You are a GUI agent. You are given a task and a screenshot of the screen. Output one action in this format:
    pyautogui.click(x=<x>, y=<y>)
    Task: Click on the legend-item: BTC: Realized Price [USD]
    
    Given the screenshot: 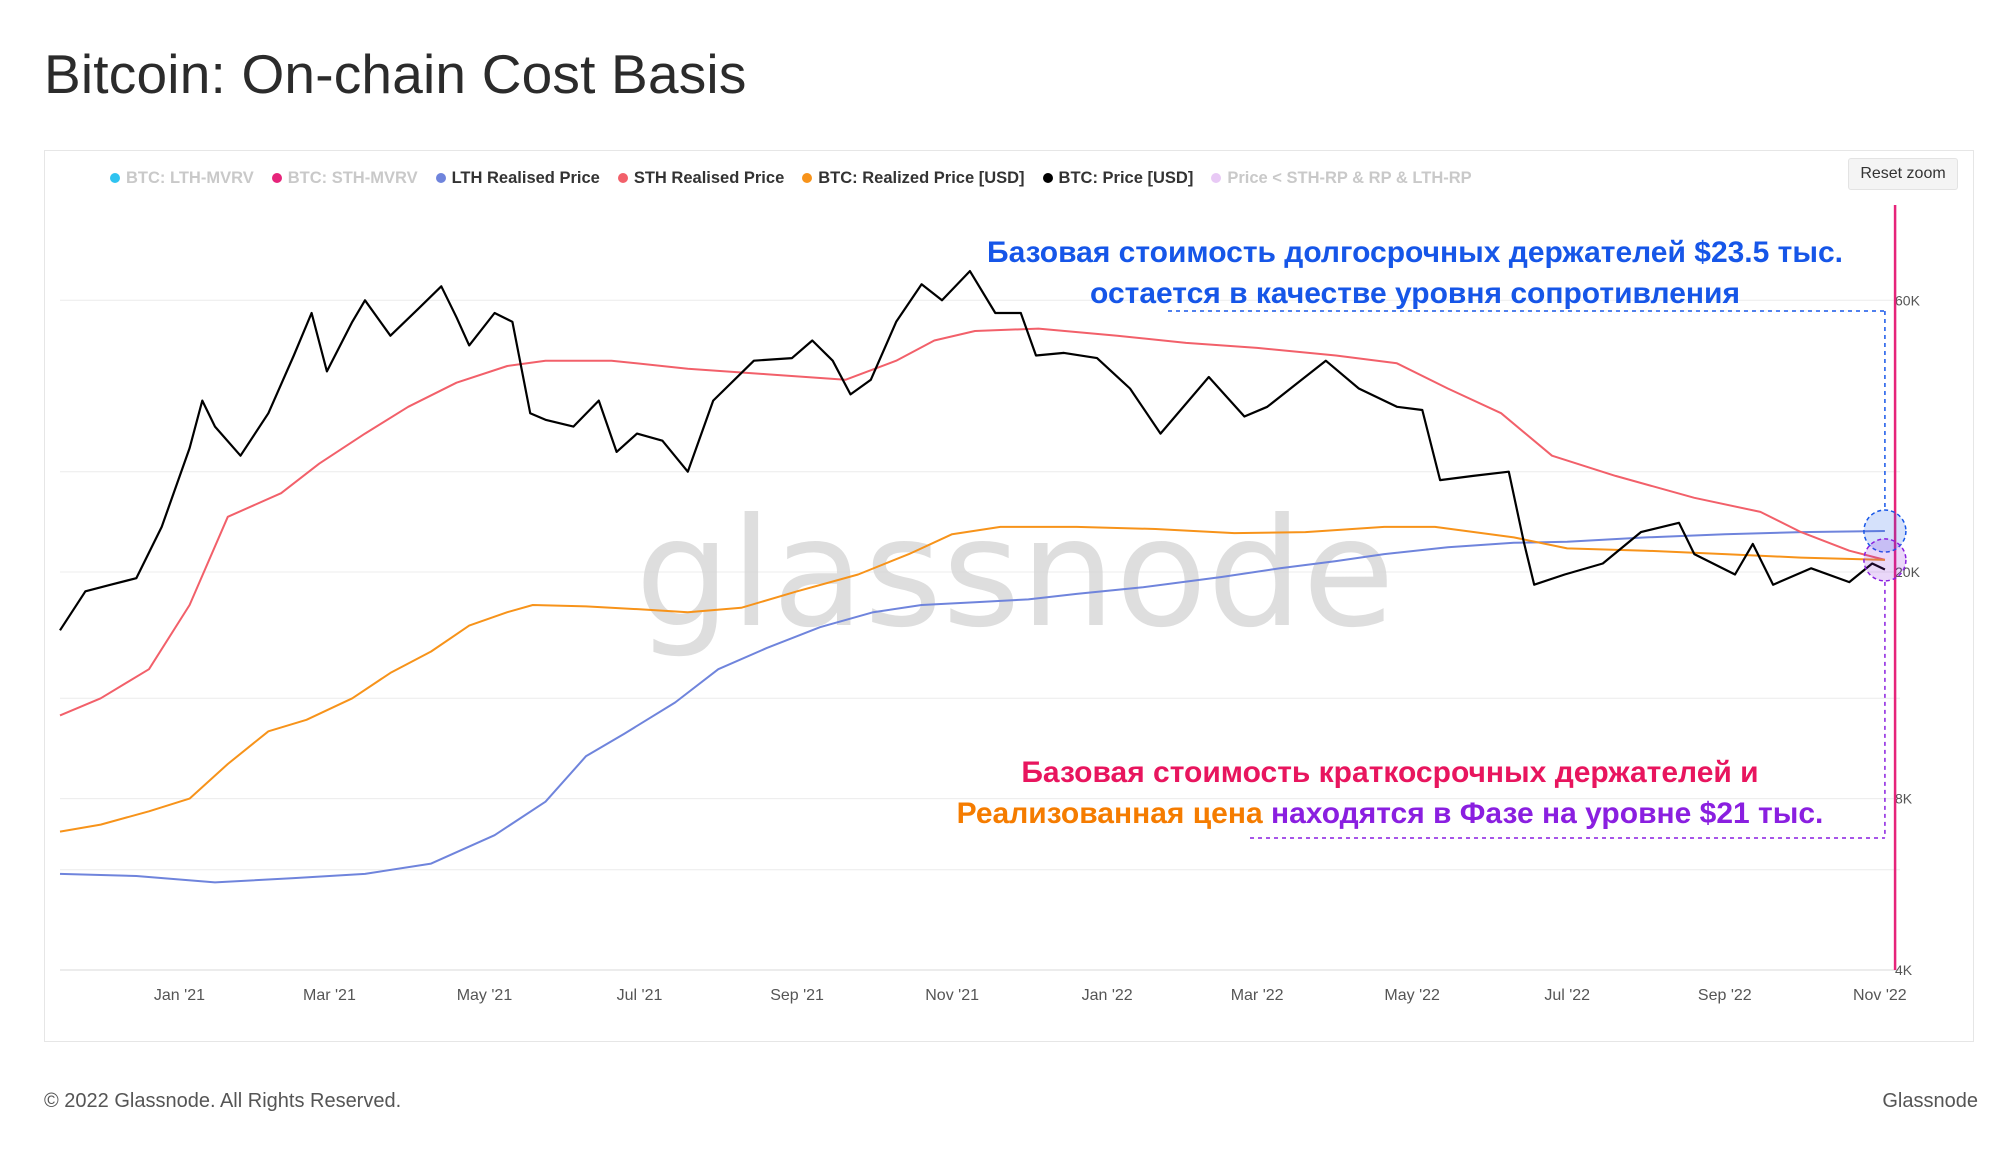 What is the action you would take?
    pyautogui.click(x=913, y=178)
    